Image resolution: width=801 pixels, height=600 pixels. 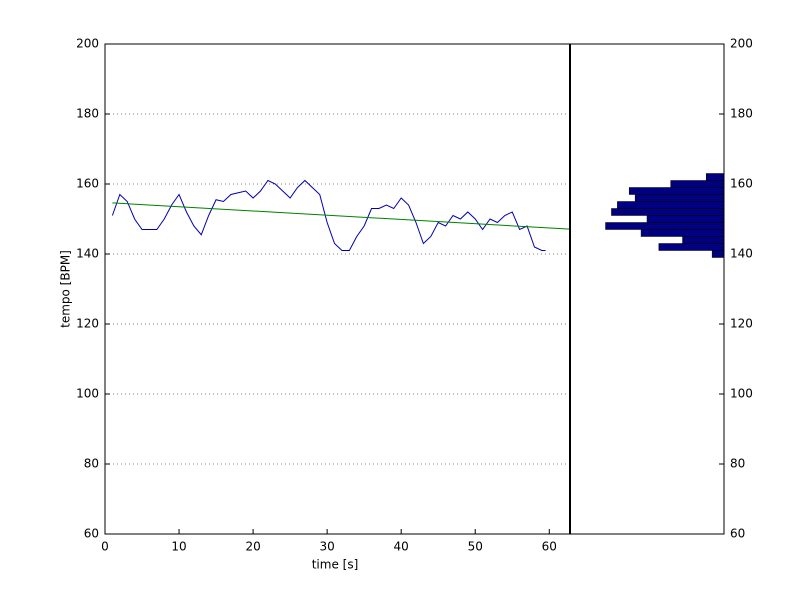 What do you see at coordinates (105, 547) in the screenshot?
I see `x-tick-label: 0` at bounding box center [105, 547].